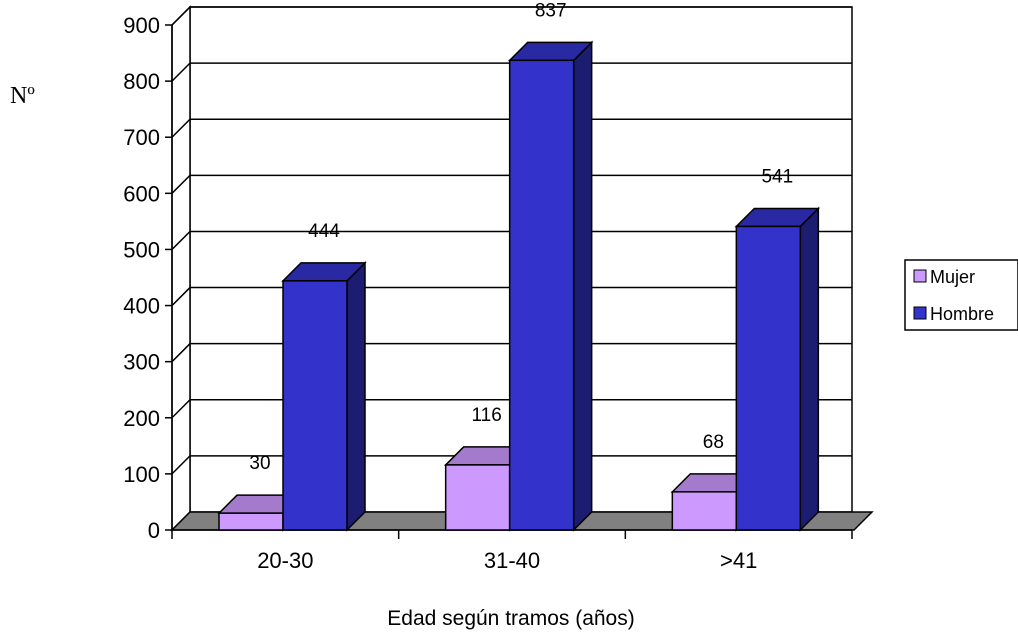 Image resolution: width=1018 pixels, height=635 pixels. I want to click on y-tick-label: 700, so click(141, 137).